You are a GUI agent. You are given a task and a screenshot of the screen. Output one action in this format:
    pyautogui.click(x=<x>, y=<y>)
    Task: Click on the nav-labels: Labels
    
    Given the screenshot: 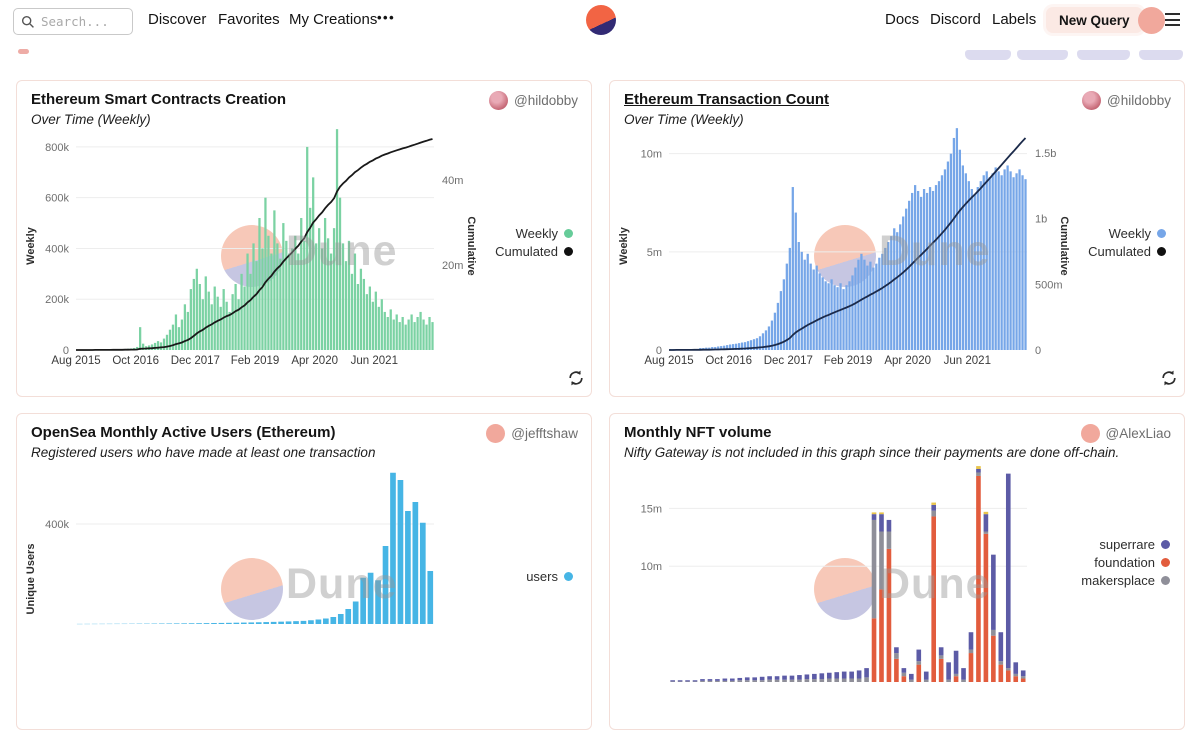 What is the action you would take?
    pyautogui.click(x=1014, y=19)
    